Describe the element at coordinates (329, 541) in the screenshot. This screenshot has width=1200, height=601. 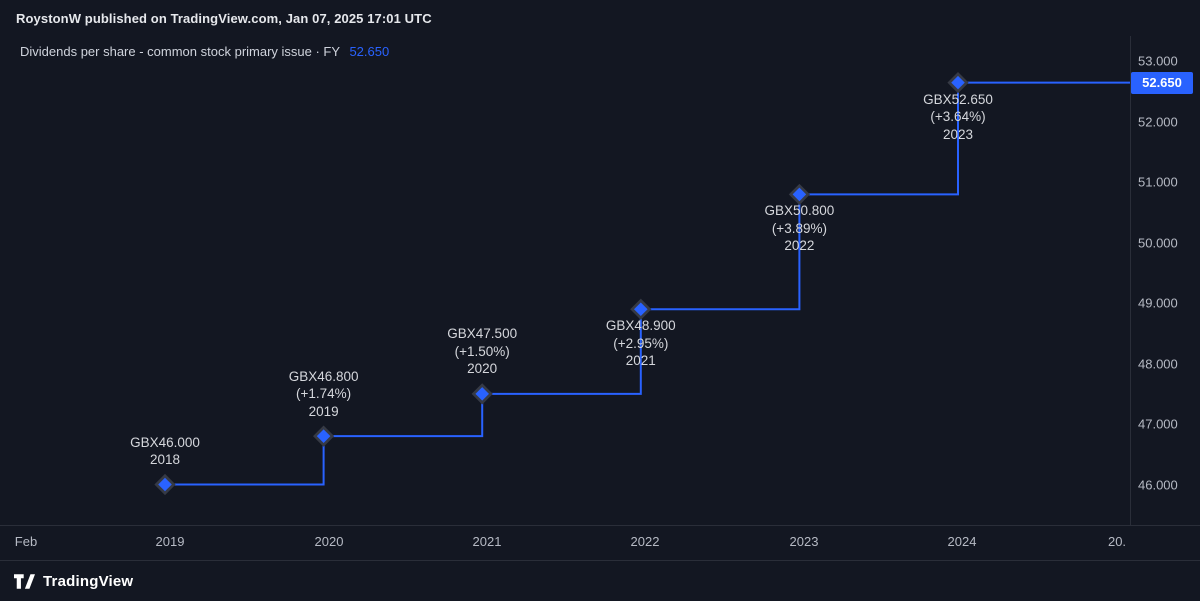
I see `time-tick-2020: 2020` at that location.